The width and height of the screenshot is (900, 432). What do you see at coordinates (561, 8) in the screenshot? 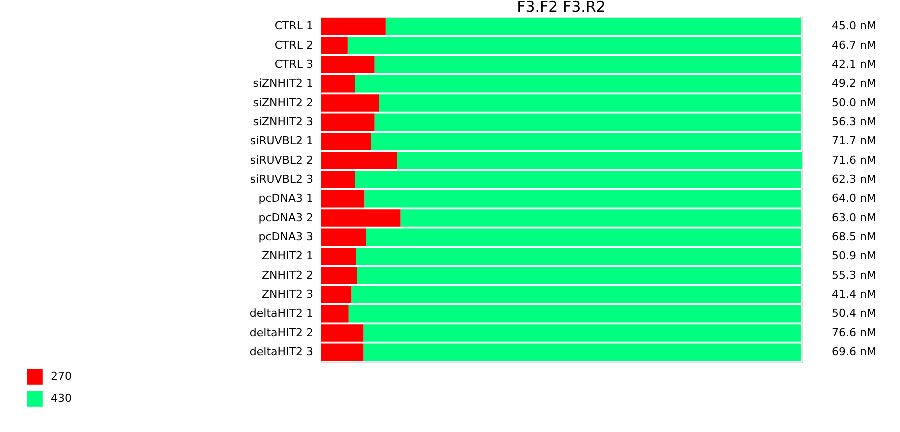
I see `chart-title: F3.F2 F3.R2` at bounding box center [561, 8].